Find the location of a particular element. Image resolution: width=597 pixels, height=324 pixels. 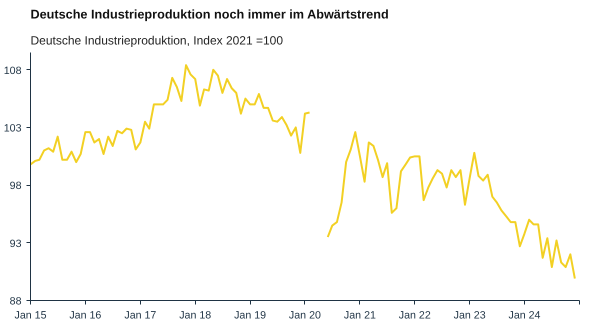

y-tick-label: 103 is located at coordinates (13, 128).